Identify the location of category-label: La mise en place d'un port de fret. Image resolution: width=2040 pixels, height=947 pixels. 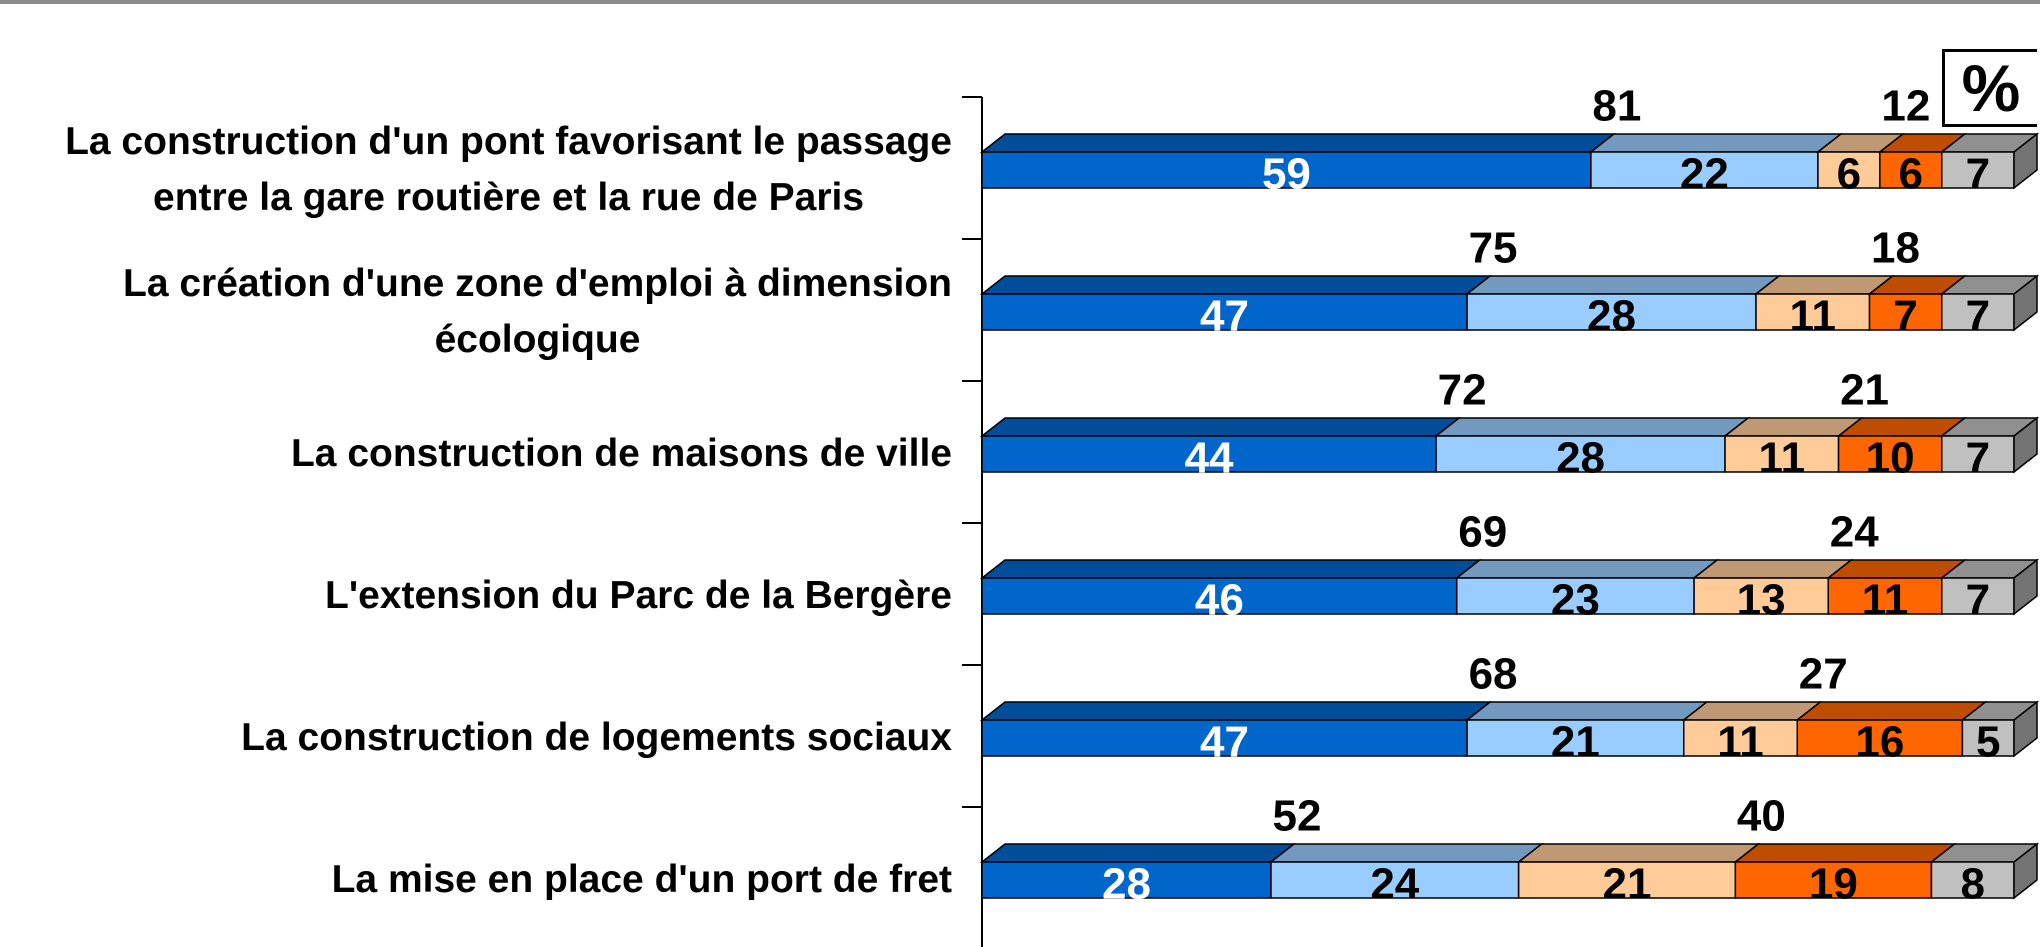
(641, 879).